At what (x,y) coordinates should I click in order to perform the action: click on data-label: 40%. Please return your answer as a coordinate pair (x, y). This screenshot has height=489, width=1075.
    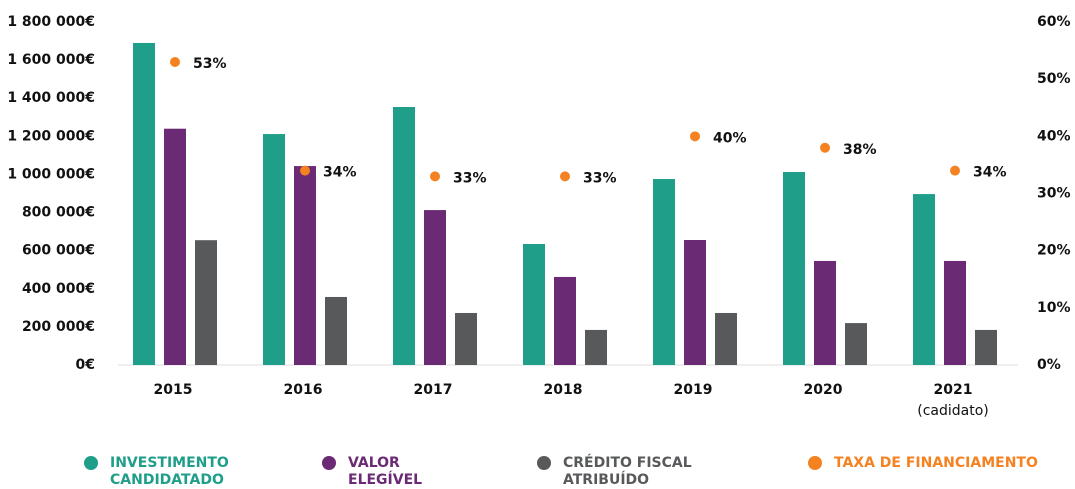
    Looking at the image, I should click on (730, 138).